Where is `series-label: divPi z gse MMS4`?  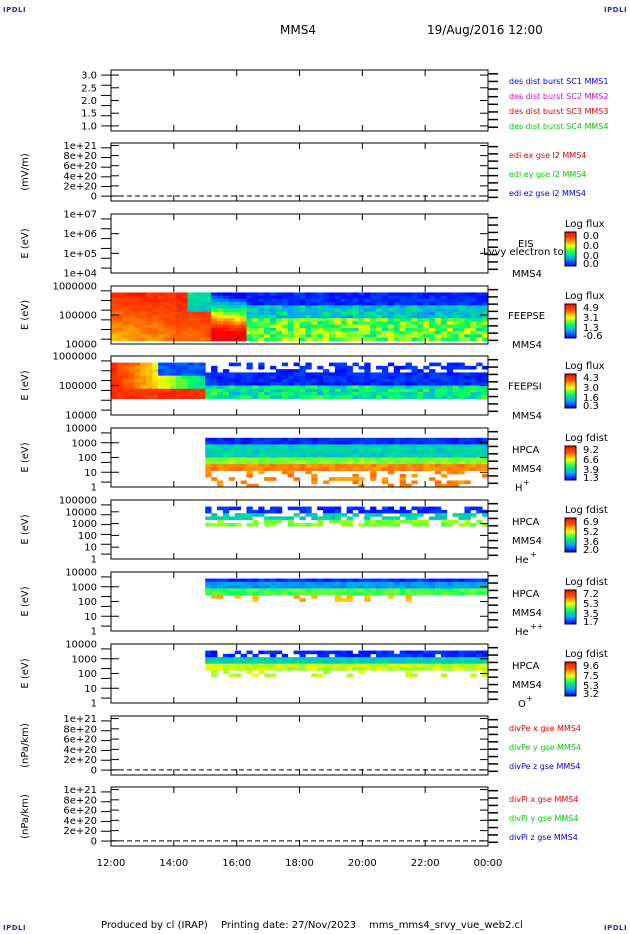 series-label: divPi z gse MMS4 is located at coordinates (543, 837).